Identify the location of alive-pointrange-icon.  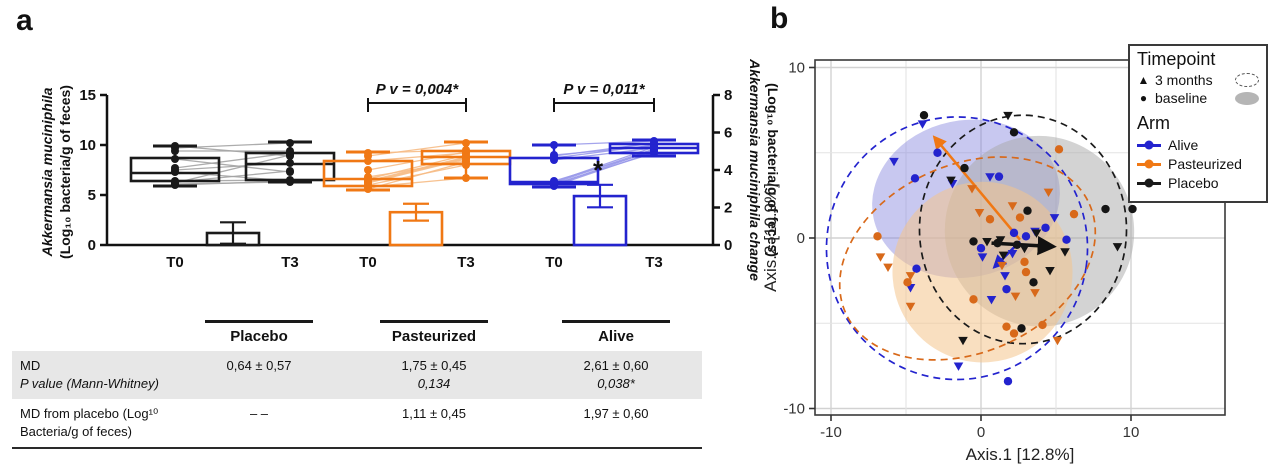
(1149, 145).